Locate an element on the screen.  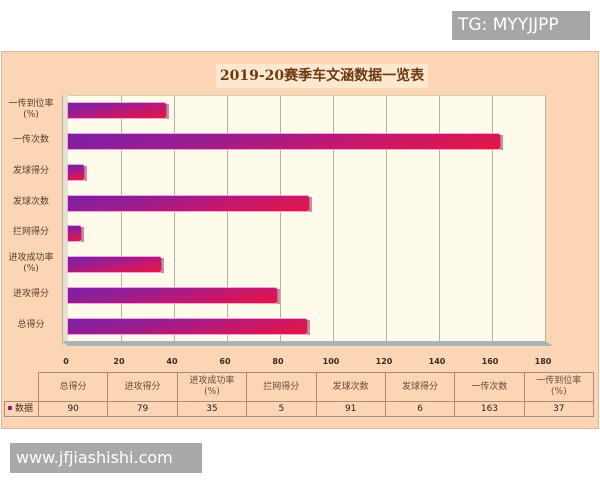
category-label: 拦网得分 is located at coordinates (30, 232).